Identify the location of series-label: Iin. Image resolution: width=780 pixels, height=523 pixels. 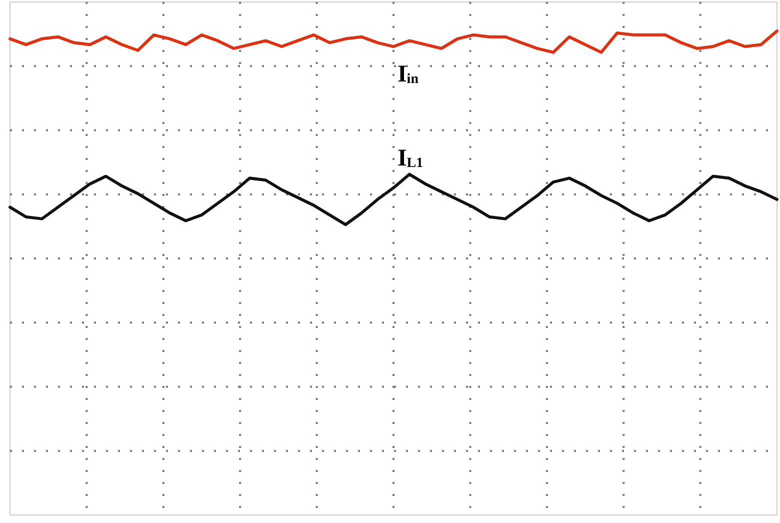
(408, 74).